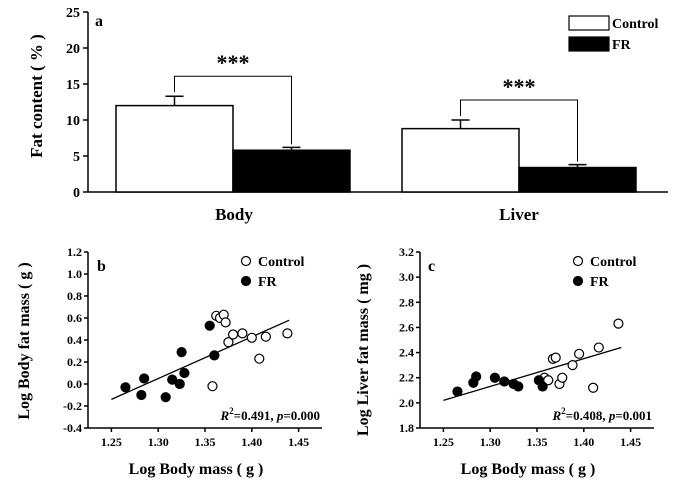  What do you see at coordinates (196, 469) in the screenshot?
I see `panel-b-xlabel: Log Body mass ( g )` at bounding box center [196, 469].